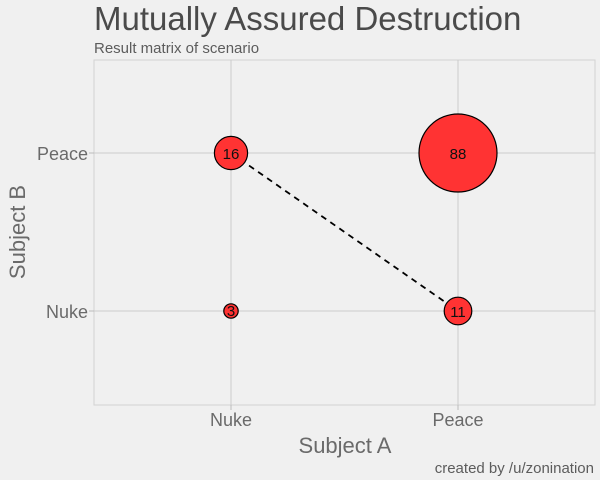 This screenshot has width=600, height=480. I want to click on x-tick-label-peace: Peace, so click(457, 420).